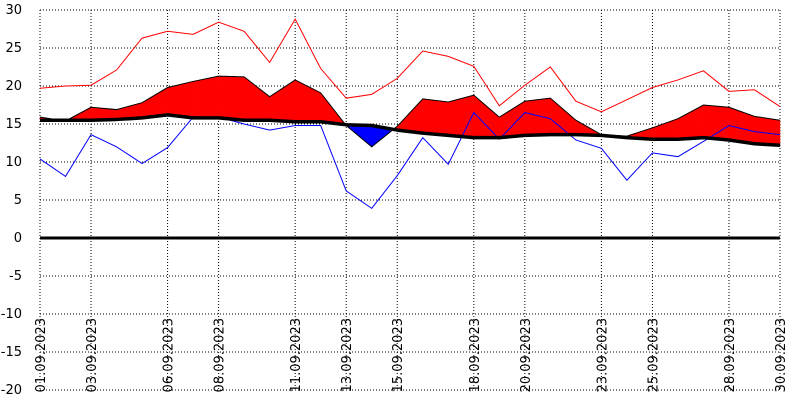 The width and height of the screenshot is (800, 400). What do you see at coordinates (169, 355) in the screenshot?
I see `x-tick-label: 06.09.2023` at bounding box center [169, 355].